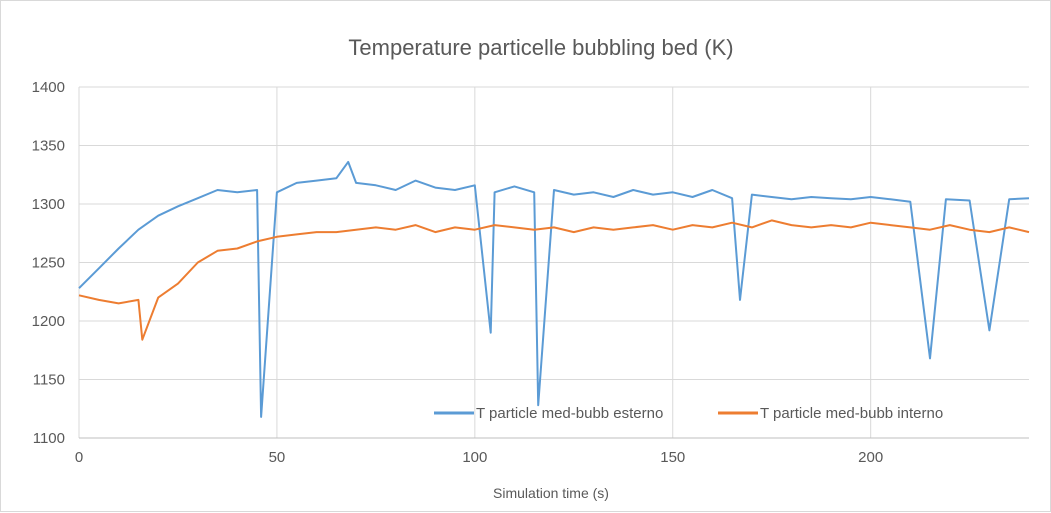 This screenshot has width=1051, height=513. What do you see at coordinates (79, 457) in the screenshot?
I see `x-tick-label: 0` at bounding box center [79, 457].